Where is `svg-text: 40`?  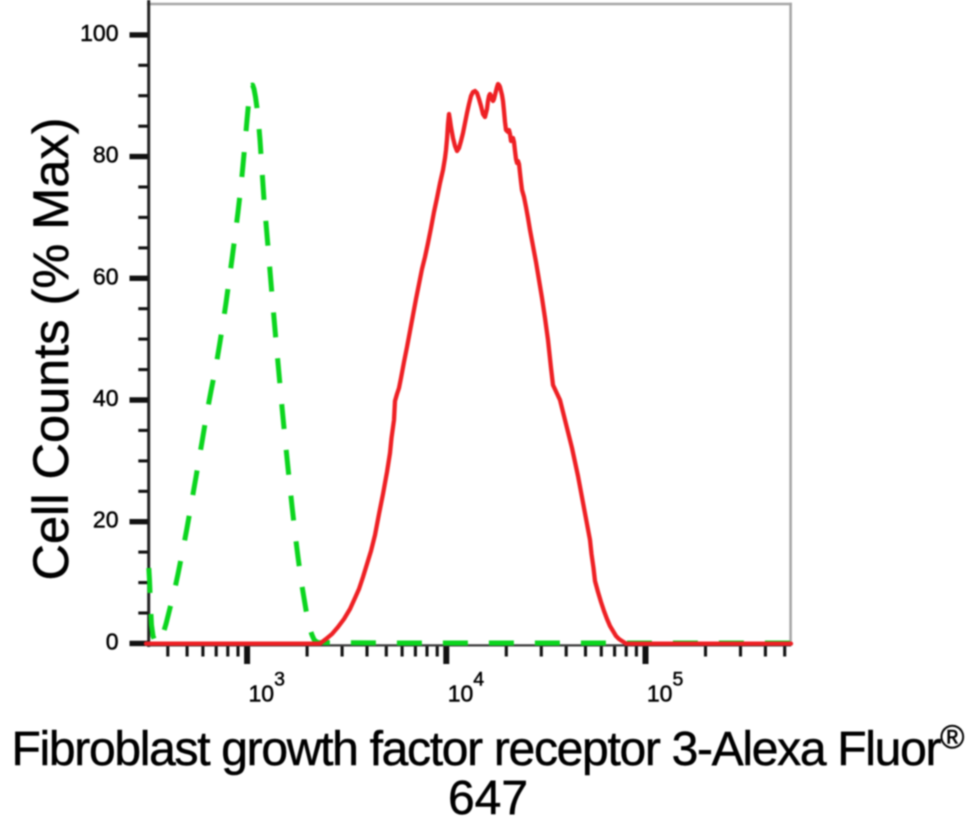
svg-text: 40 is located at coordinates (106, 398).